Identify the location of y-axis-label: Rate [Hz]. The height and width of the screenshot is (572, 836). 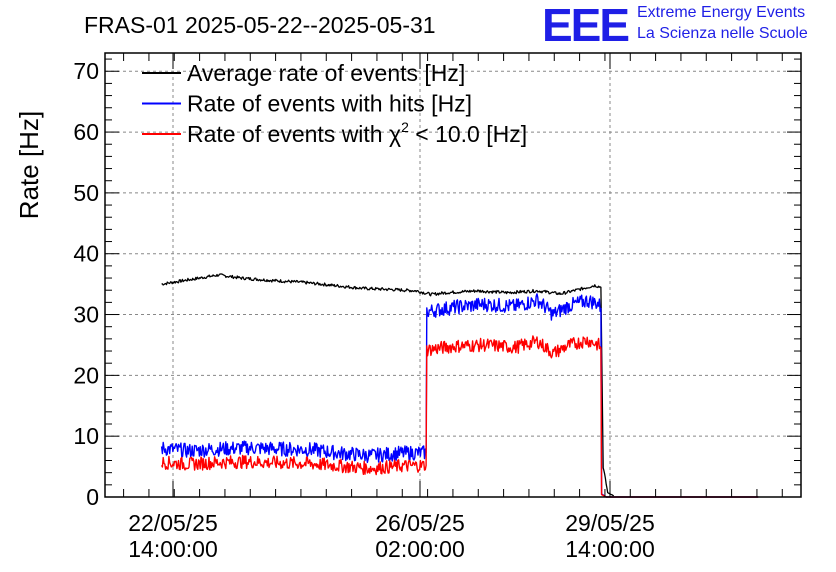
(29, 165).